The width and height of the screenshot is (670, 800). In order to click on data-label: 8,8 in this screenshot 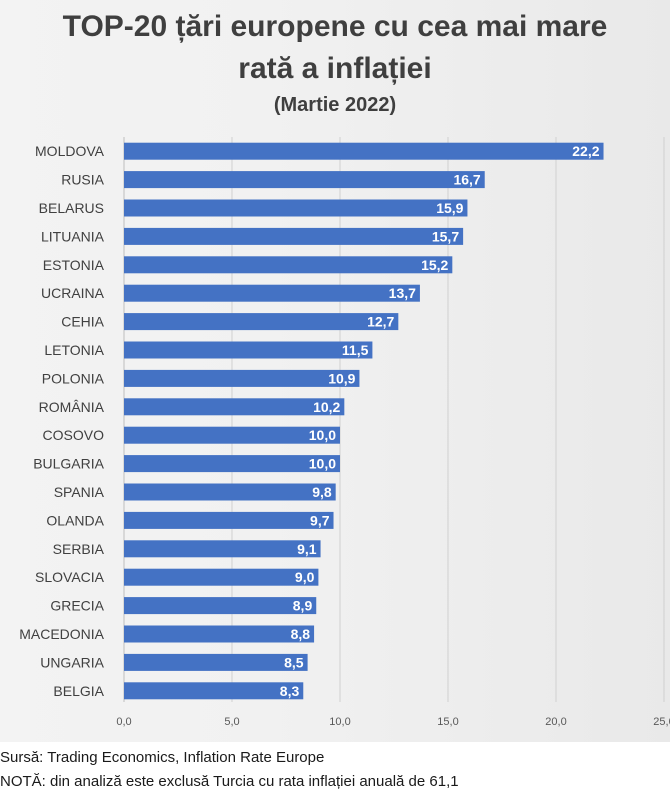, I will do `click(301, 634)`.